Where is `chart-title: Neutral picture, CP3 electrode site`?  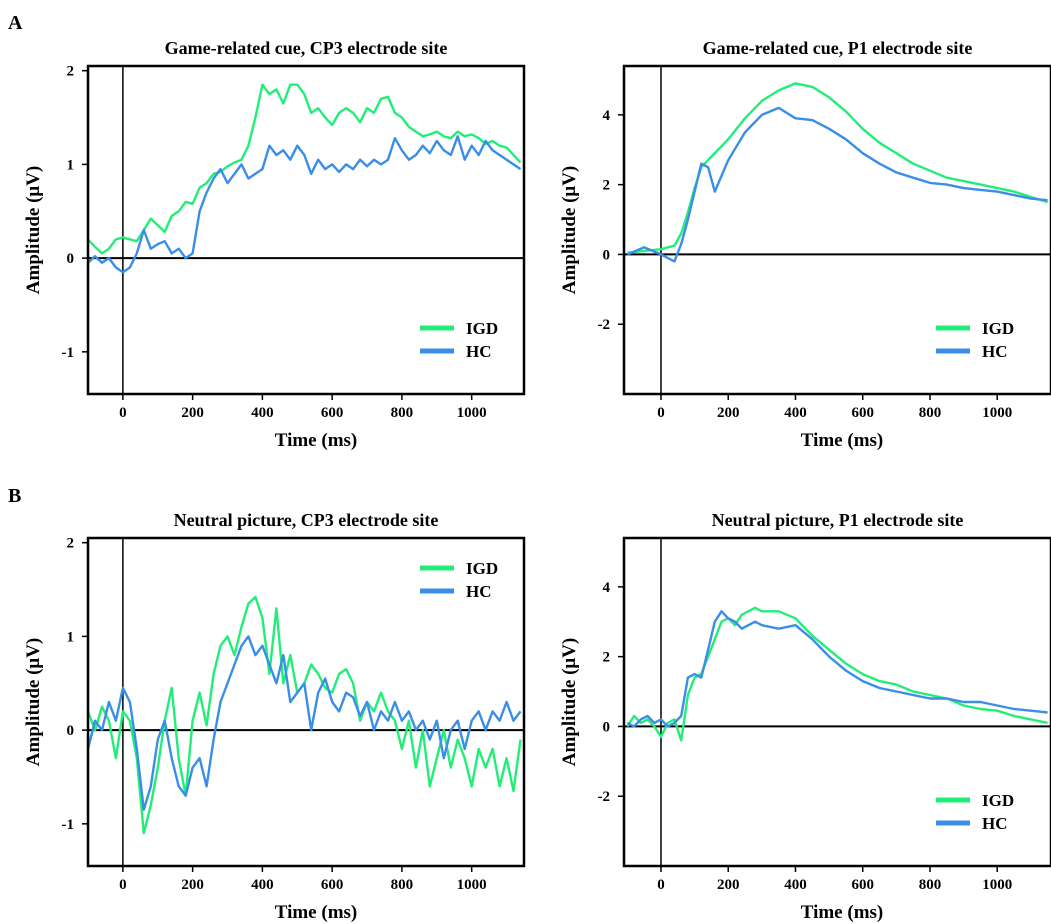 chart-title: Neutral picture, CP3 electrode site is located at coordinates (306, 520).